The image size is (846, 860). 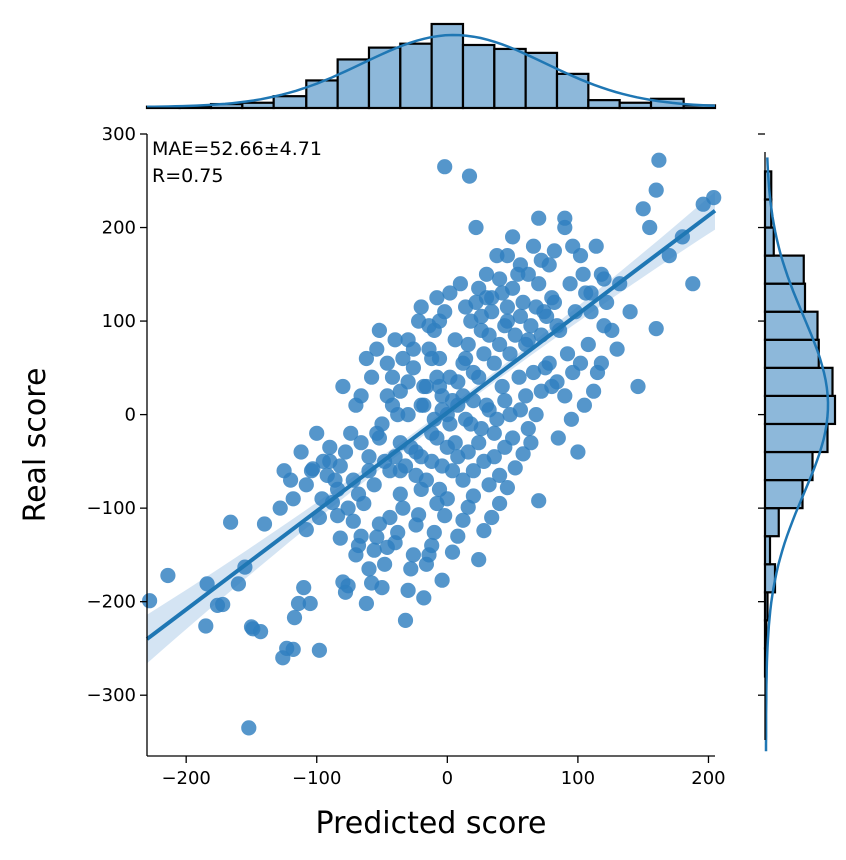 I want to click on x-tick-label: −100, so click(x=316, y=778).